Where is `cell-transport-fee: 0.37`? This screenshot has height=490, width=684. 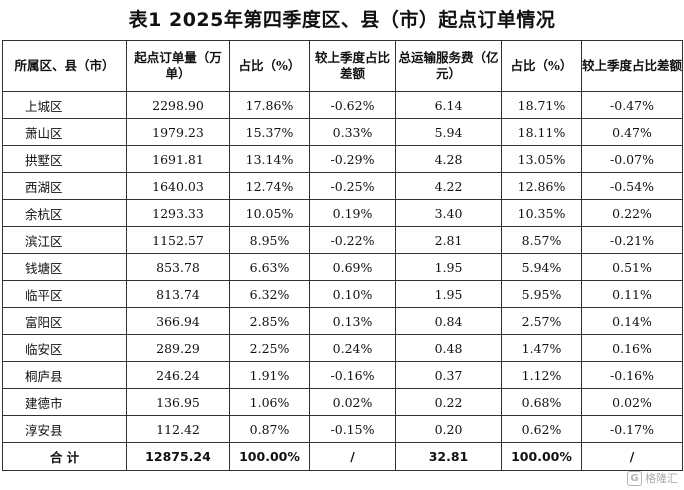 cell-transport-fee: 0.37 is located at coordinates (448, 375).